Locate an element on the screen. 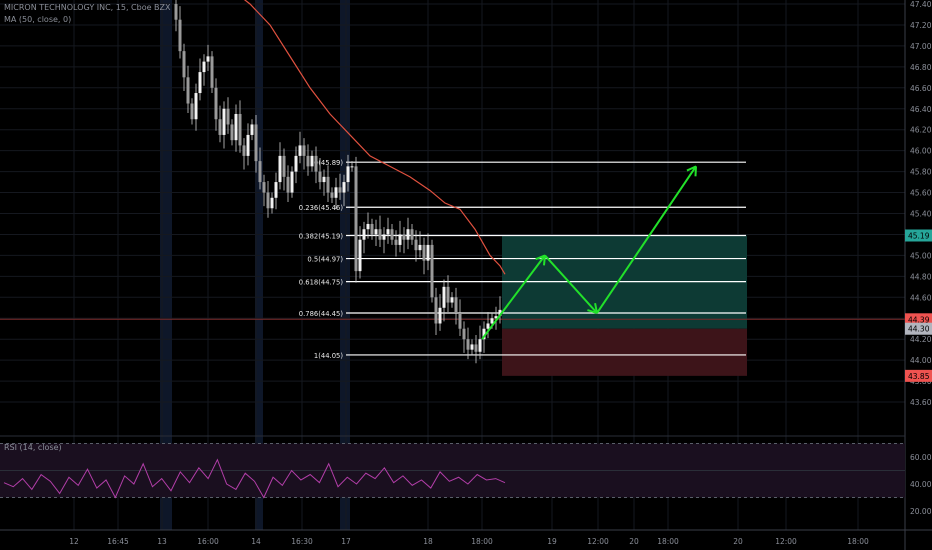 The width and height of the screenshot is (932, 550). fib-level-label: 0.382(45.19) is located at coordinates (321, 236).